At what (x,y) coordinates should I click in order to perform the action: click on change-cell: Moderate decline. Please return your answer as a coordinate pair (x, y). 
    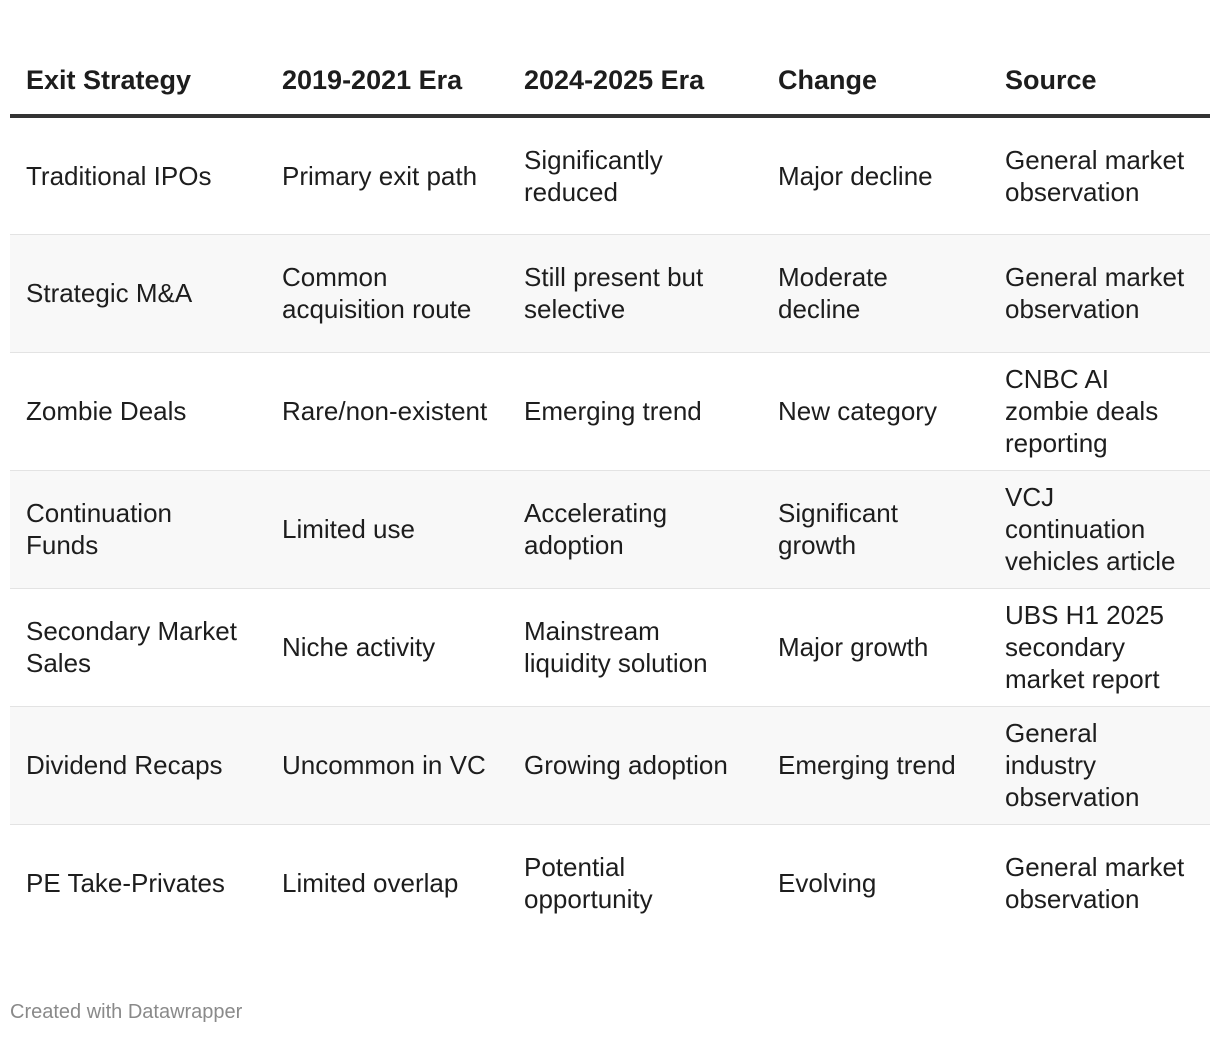
    Looking at the image, I should click on (875, 293).